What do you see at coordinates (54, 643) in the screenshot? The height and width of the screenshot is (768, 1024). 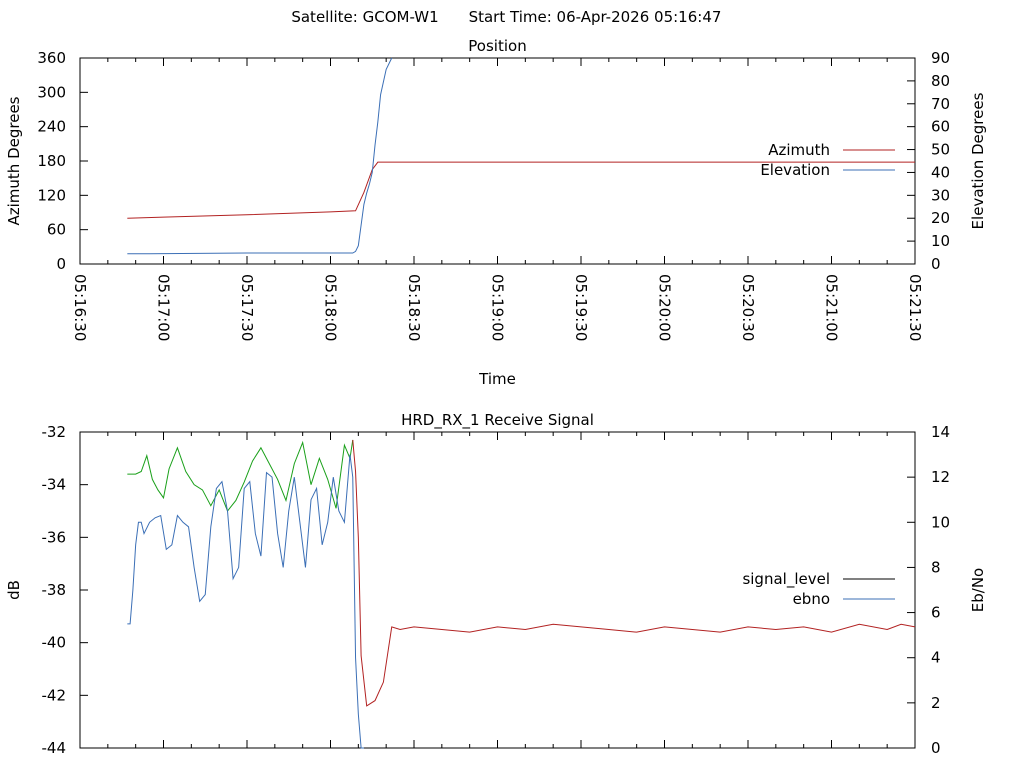 I see `y-tick-label: -40` at bounding box center [54, 643].